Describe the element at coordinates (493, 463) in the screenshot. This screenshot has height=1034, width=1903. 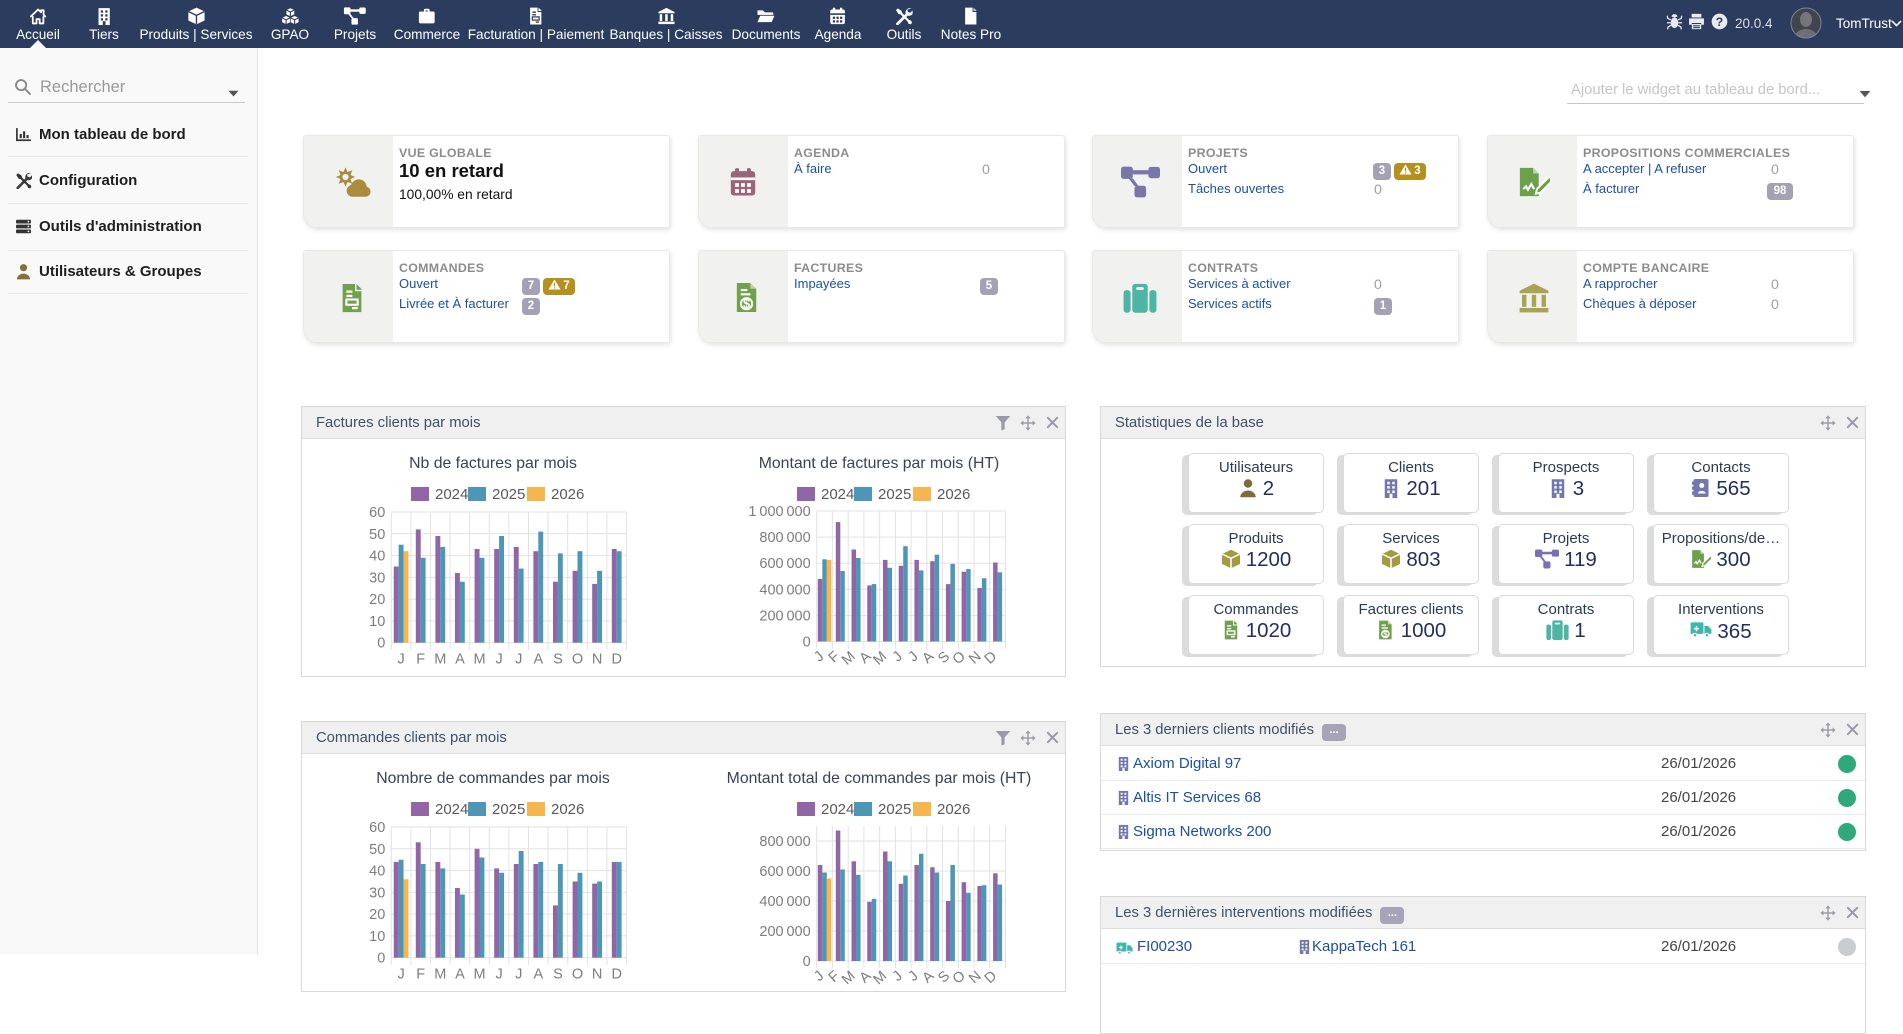
I see `svg-text: Nb de factures par mois` at that location.